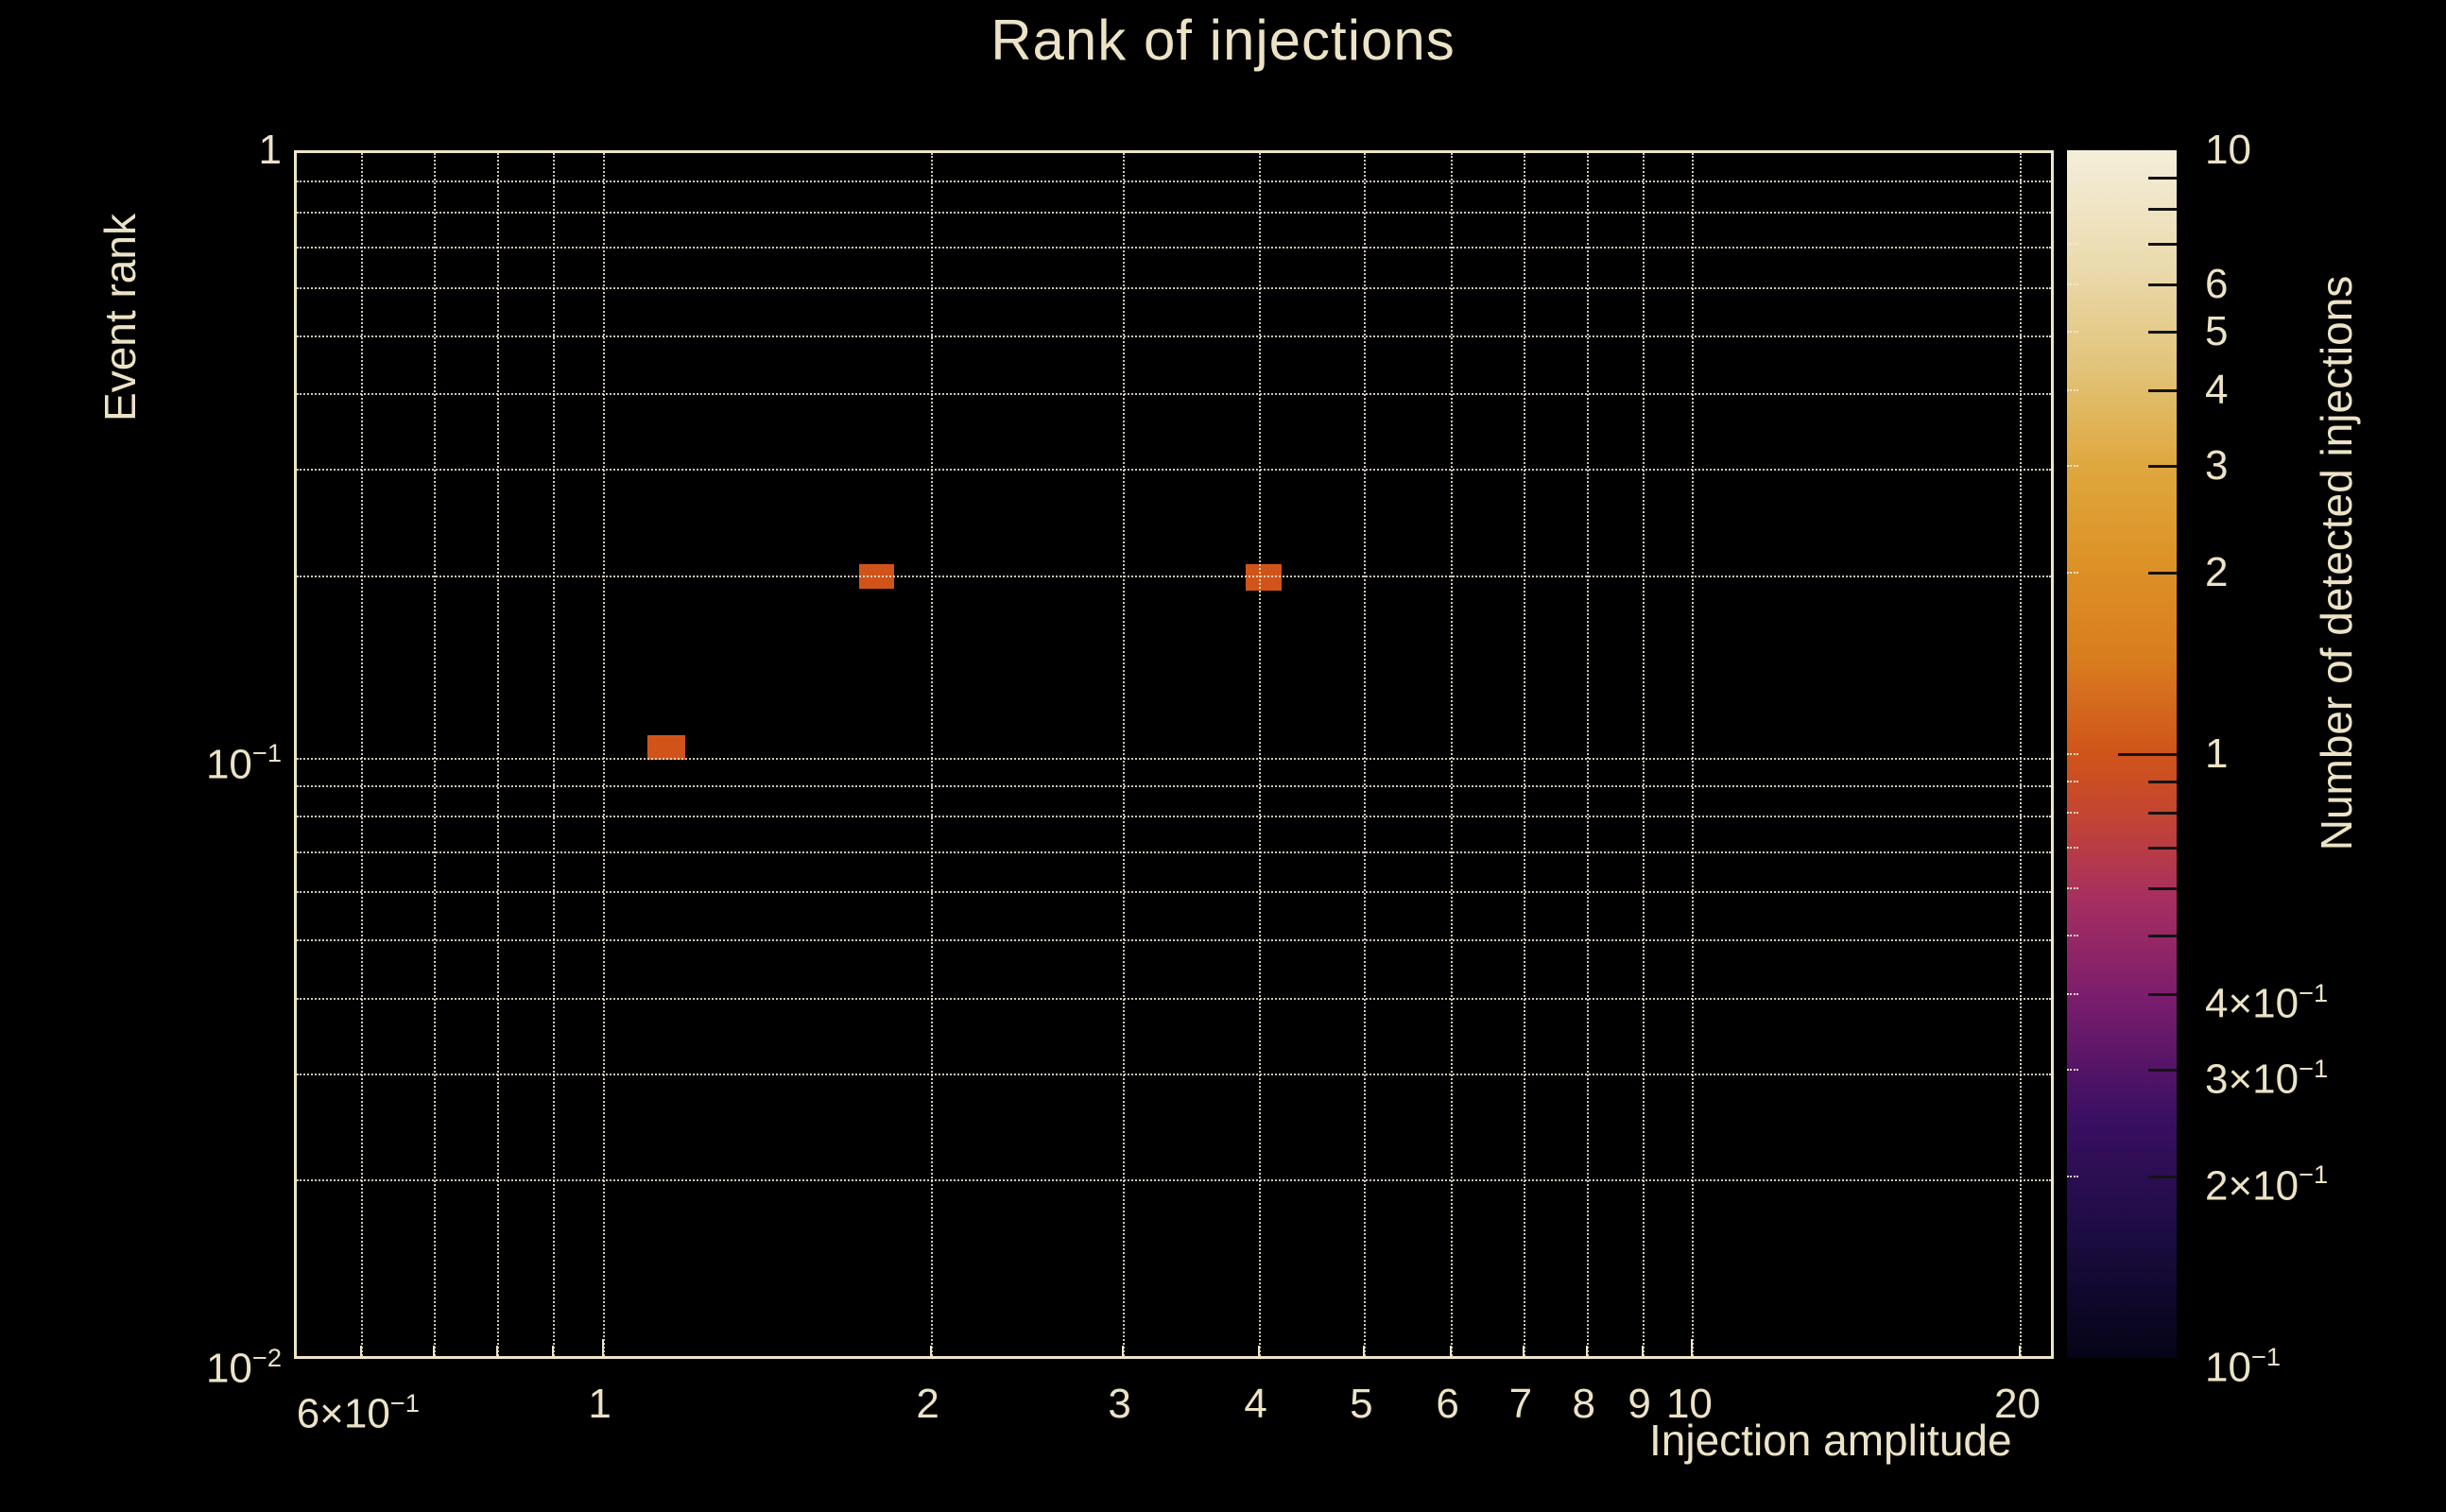  What do you see at coordinates (1448, 1404) in the screenshot?
I see `x-tick-label: 6` at bounding box center [1448, 1404].